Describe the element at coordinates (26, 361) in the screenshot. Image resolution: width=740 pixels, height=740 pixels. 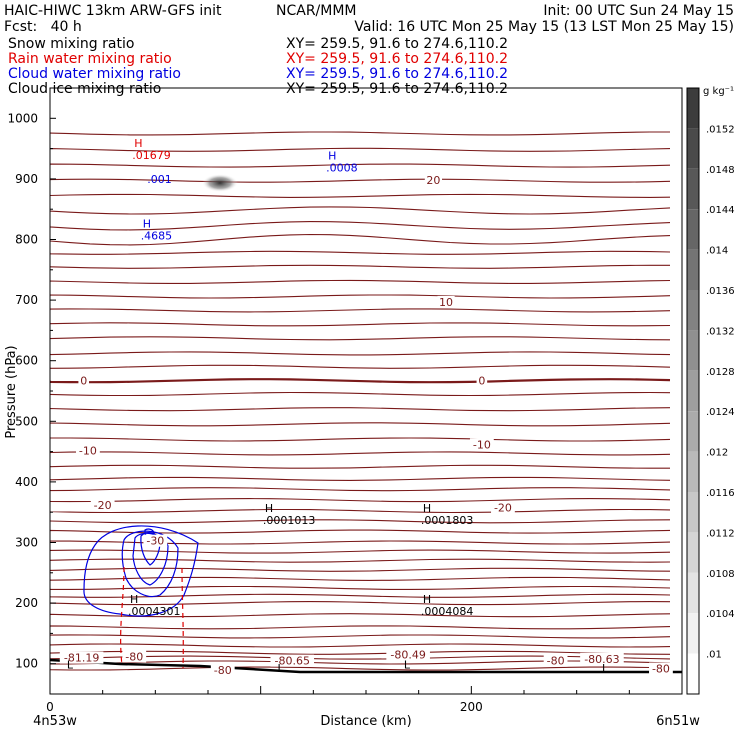
I see `y-tick-label: 600` at that location.